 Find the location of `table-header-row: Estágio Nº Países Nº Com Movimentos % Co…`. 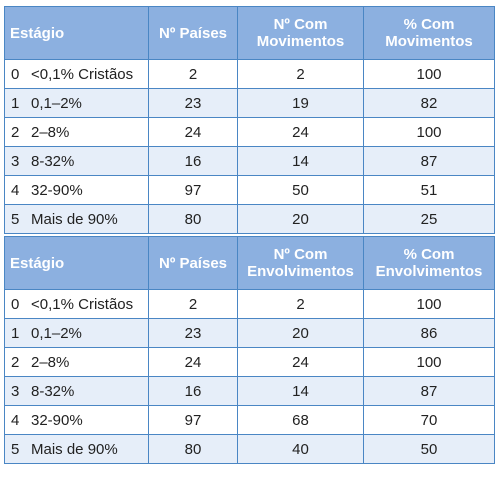

table-header-row: Estágio Nº Países Nº Com Movimentos % Co… is located at coordinates (249, 33).